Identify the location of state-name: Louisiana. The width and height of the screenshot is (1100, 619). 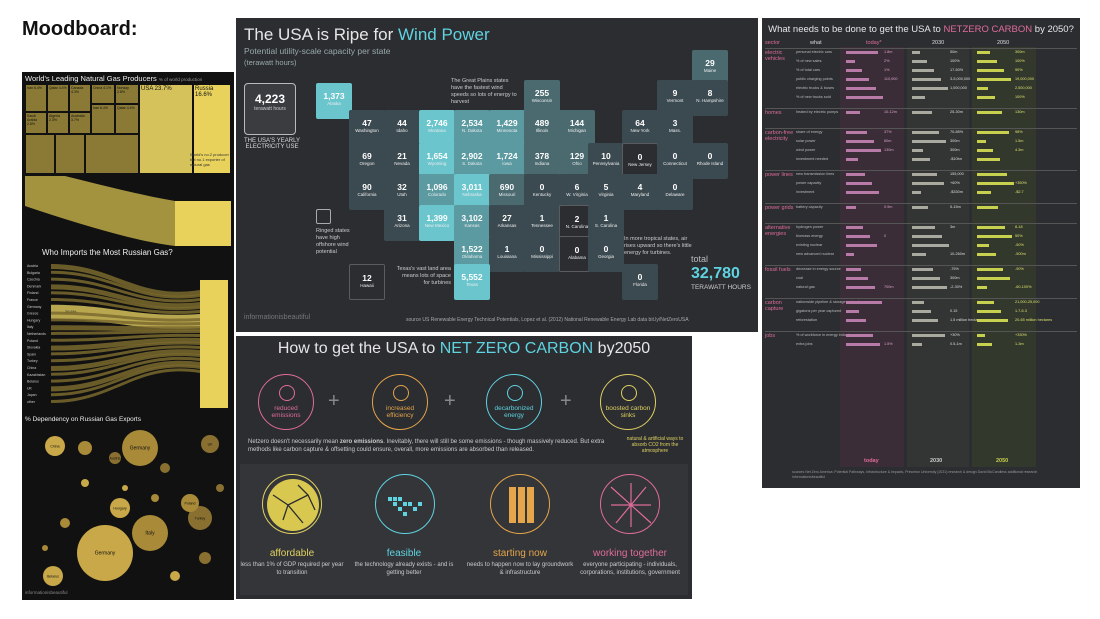
(507, 256).